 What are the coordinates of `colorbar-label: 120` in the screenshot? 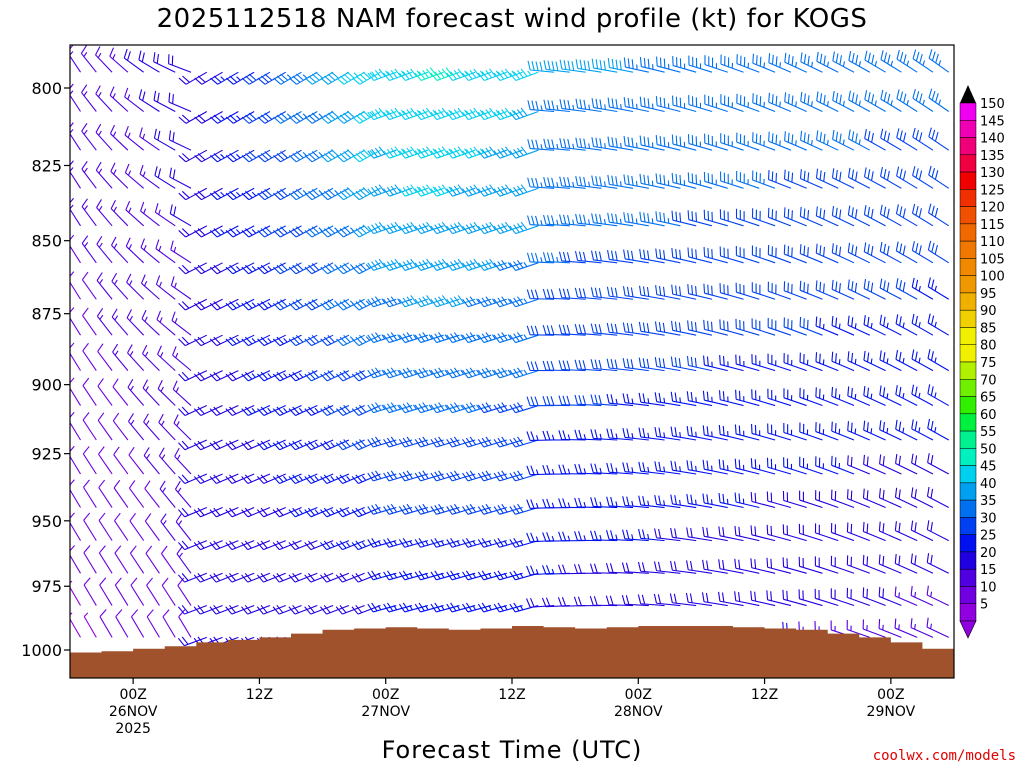 It's located at (992, 208).